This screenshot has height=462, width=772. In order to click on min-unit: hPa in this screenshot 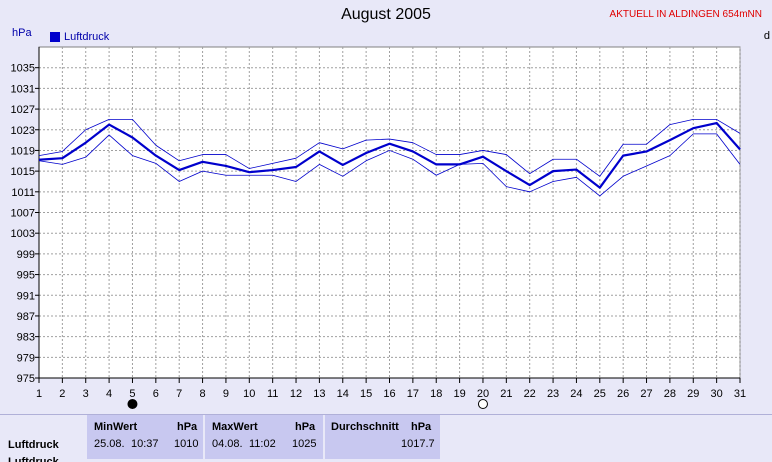, I will do `click(187, 427)`.